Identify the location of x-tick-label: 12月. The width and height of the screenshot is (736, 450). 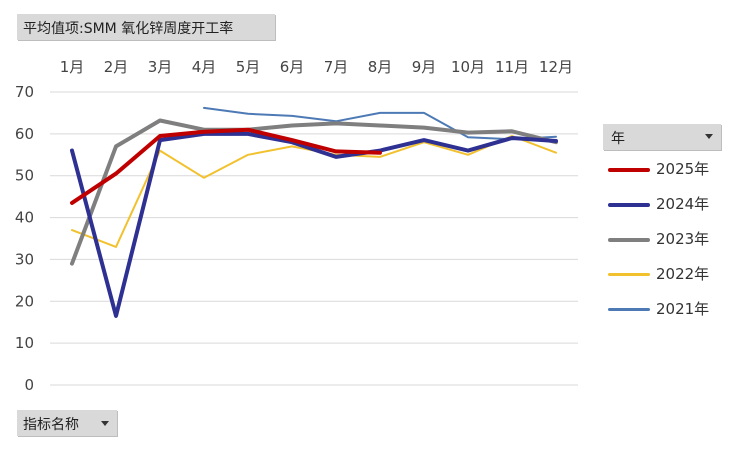
(556, 67).